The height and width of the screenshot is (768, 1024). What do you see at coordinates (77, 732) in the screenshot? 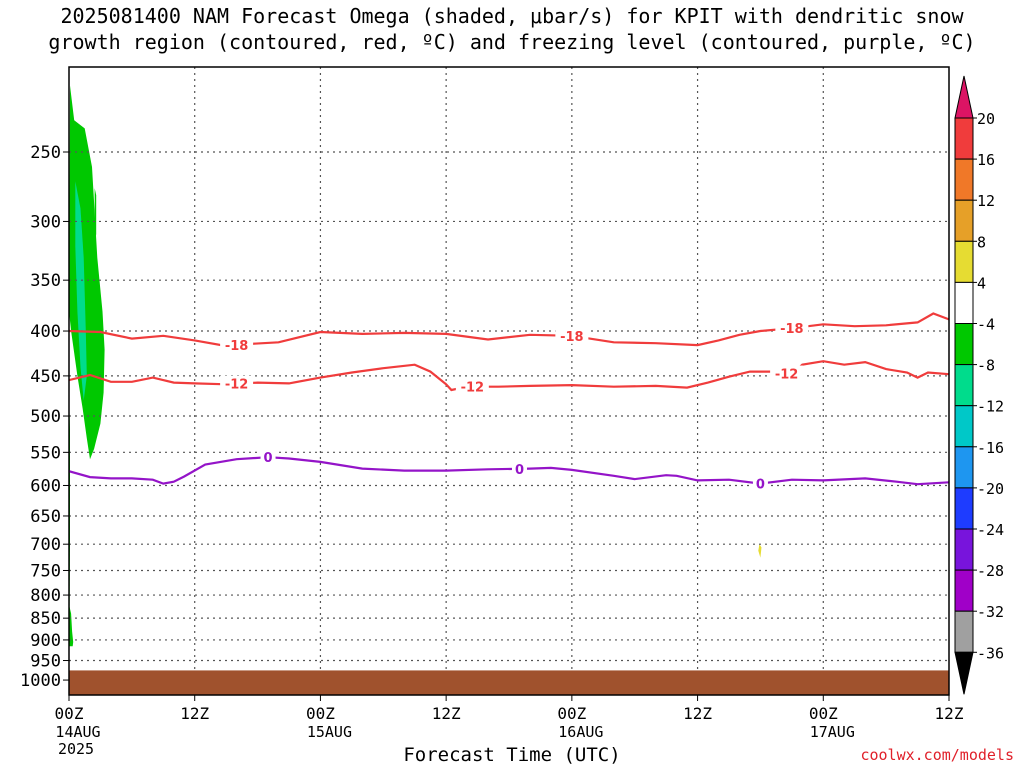
I see `x-tick-date-label: 14AUG` at bounding box center [77, 732].